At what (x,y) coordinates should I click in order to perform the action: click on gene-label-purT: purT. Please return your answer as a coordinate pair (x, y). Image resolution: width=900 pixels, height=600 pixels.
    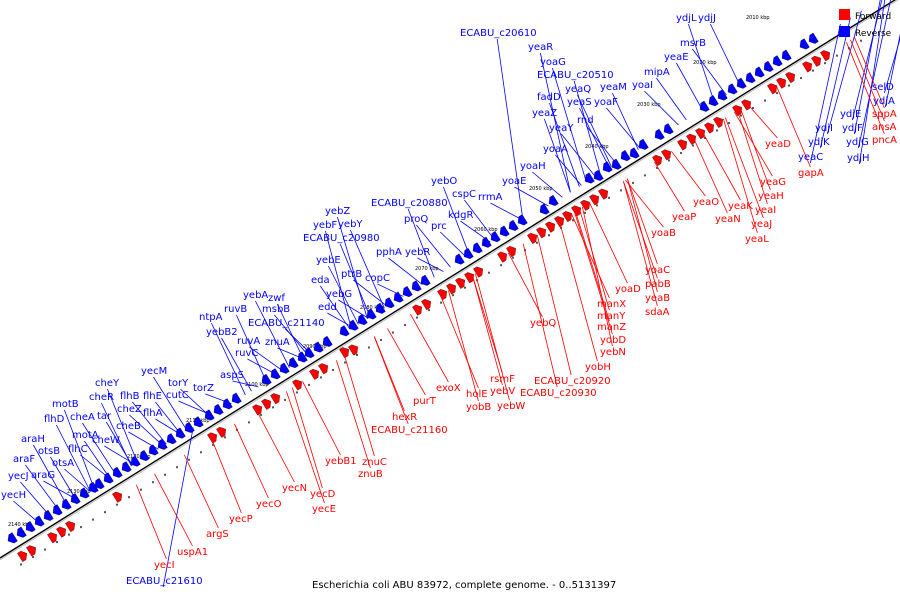
    Looking at the image, I should click on (425, 401).